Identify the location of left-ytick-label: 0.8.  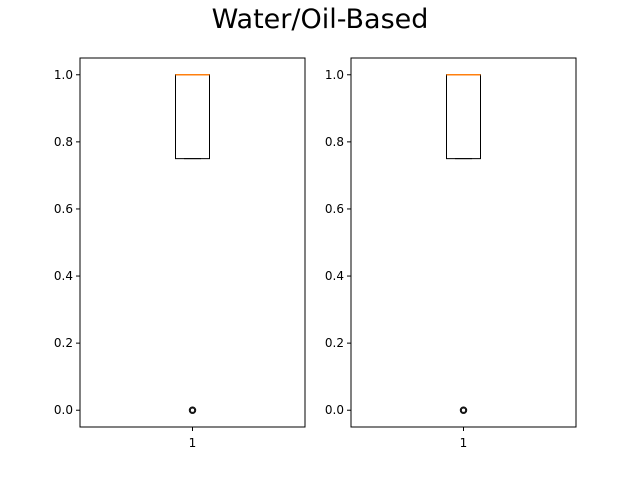
(63, 142).